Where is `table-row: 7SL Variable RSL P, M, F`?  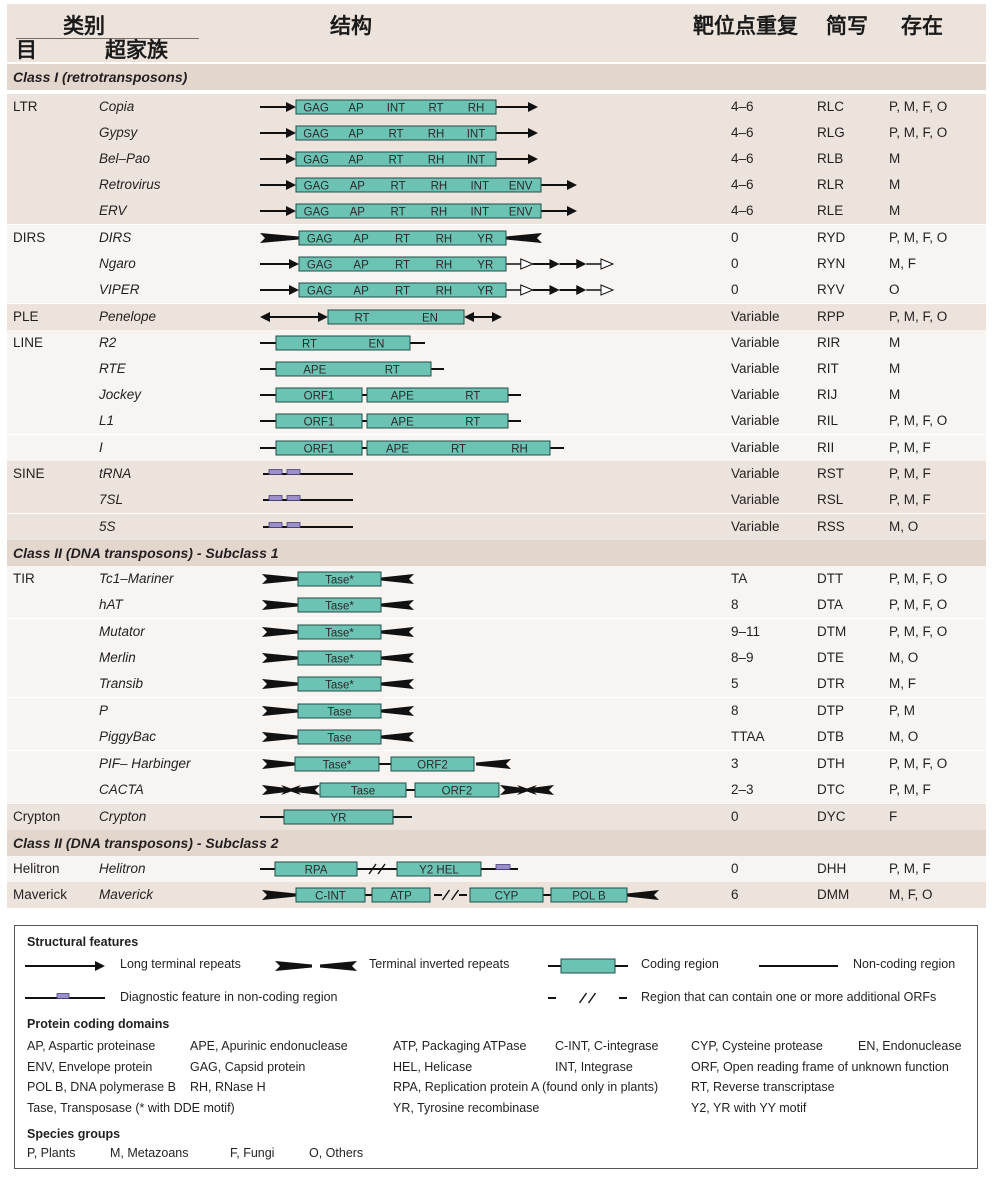 table-row: 7SL Variable RSL P, M, F is located at coordinates (496, 500).